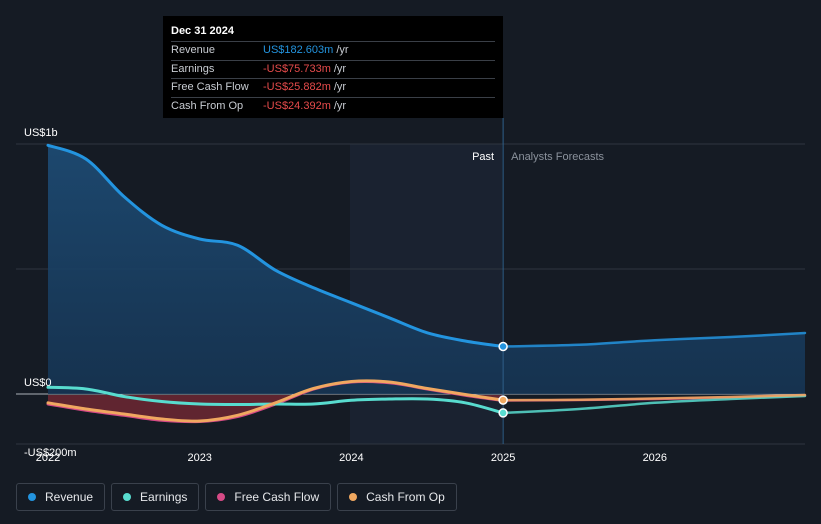  What do you see at coordinates (277, 497) in the screenshot?
I see `legend-label: Free Cash Flow` at bounding box center [277, 497].